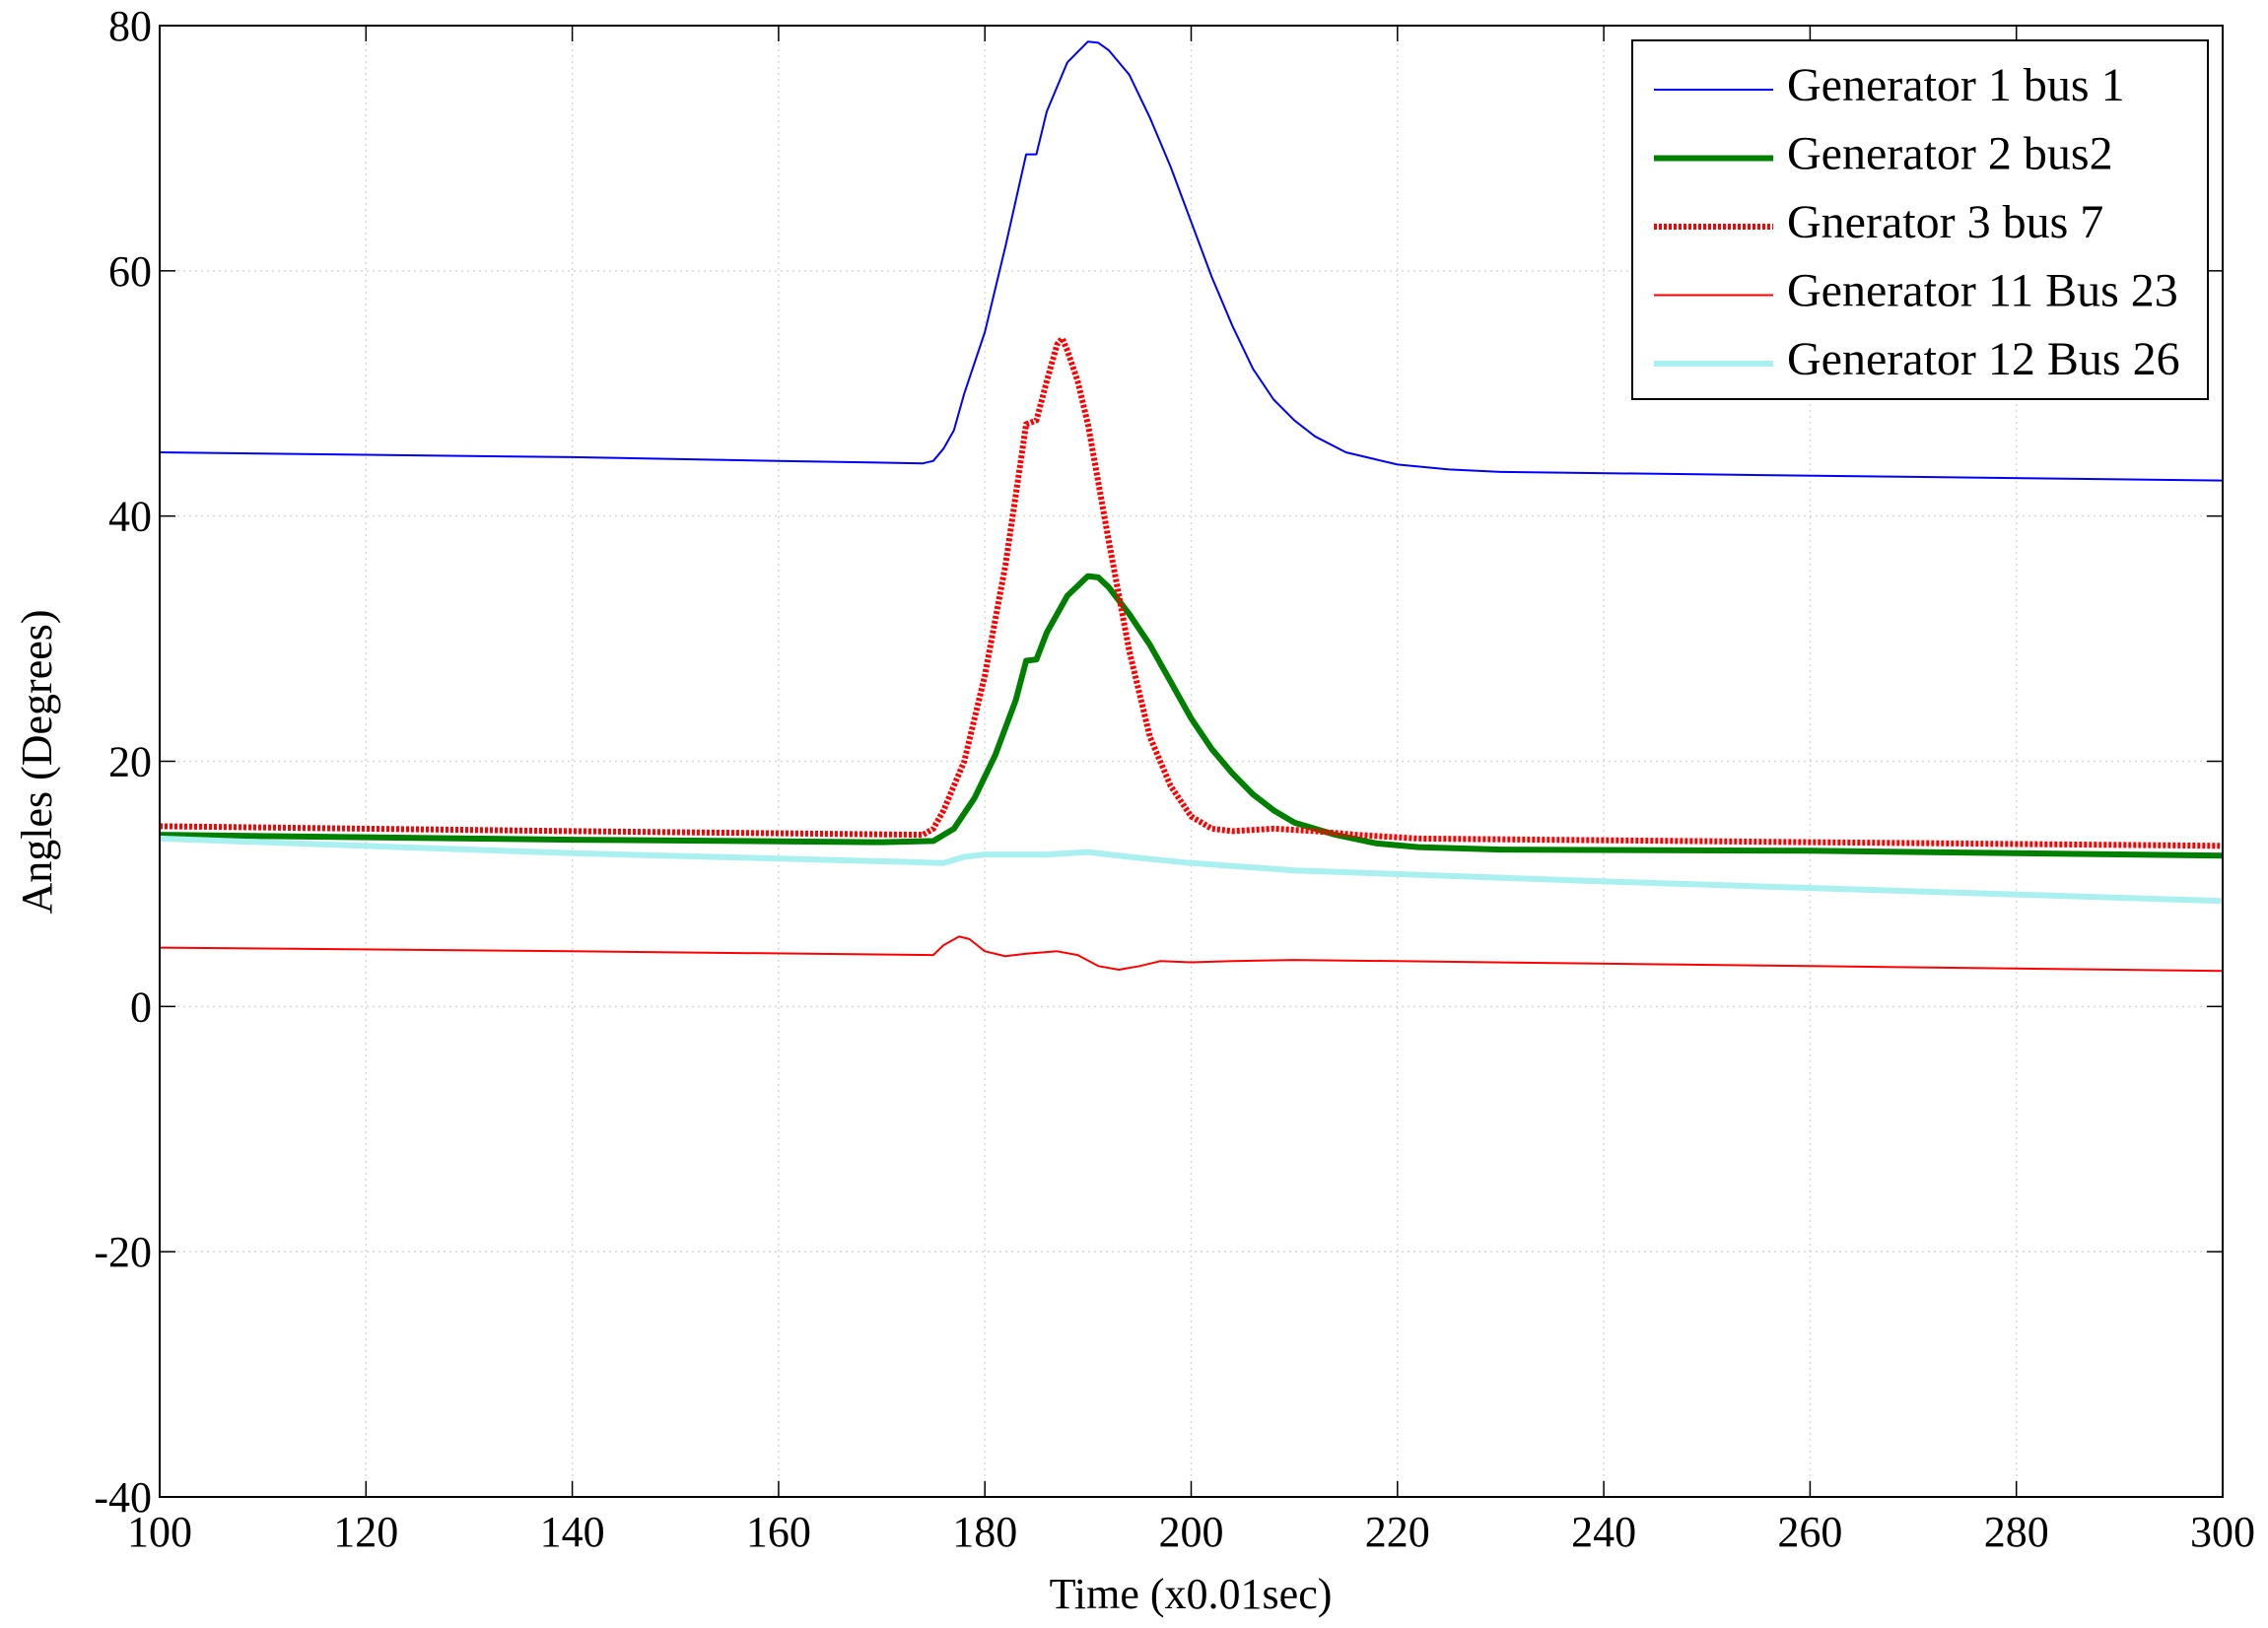  Describe the element at coordinates (123, 1497) in the screenshot. I see `y-tick-label: -40` at that location.